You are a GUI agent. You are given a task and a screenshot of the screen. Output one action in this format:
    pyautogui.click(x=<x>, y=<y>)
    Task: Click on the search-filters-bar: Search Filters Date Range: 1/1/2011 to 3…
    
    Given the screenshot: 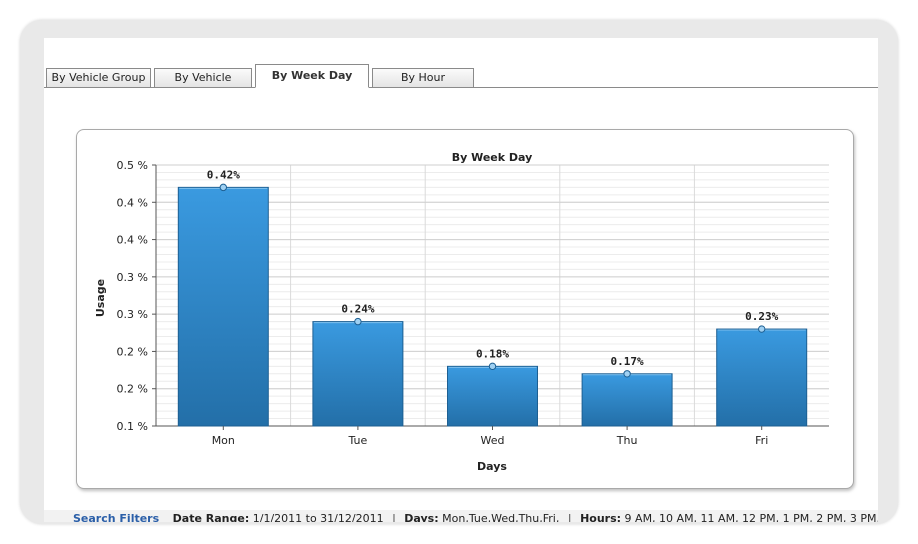 What is the action you would take?
    pyautogui.click(x=461, y=516)
    